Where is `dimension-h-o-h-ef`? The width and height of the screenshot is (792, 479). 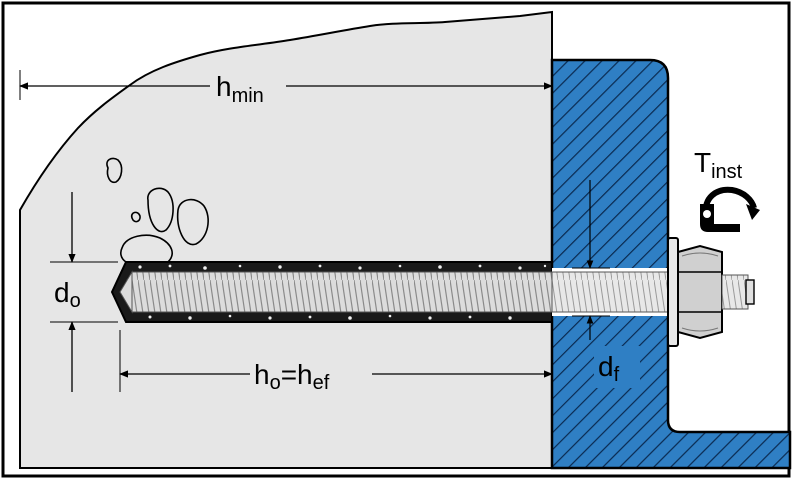
dimension-h-o-h-ef is located at coordinates (336, 361).